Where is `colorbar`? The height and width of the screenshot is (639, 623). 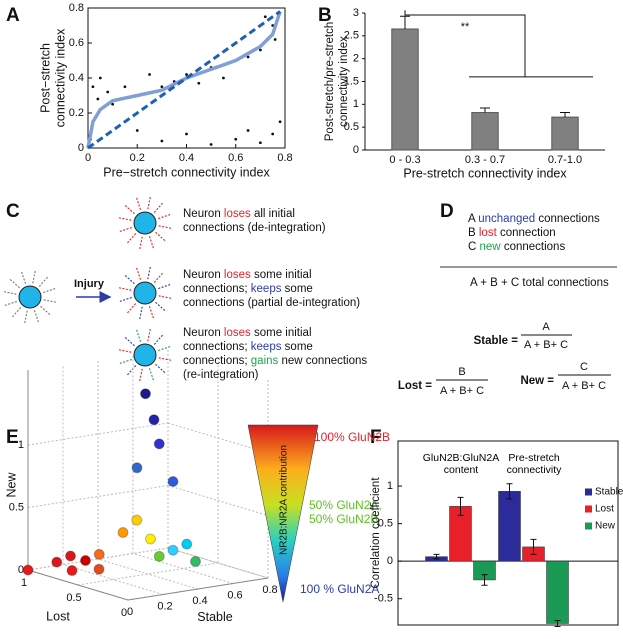 colorbar is located at coordinates (283, 513).